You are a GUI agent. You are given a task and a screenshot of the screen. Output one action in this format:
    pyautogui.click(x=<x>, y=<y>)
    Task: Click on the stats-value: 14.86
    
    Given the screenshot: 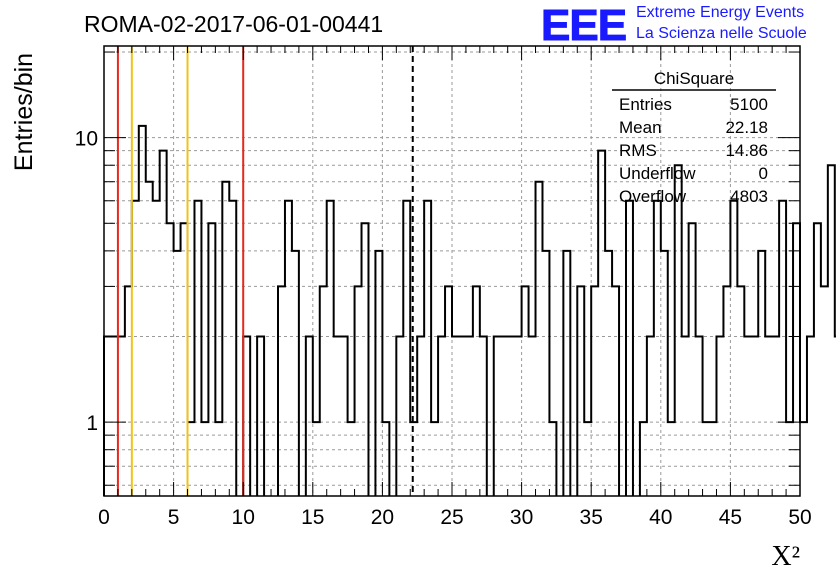 What is the action you would take?
    pyautogui.click(x=746, y=150)
    